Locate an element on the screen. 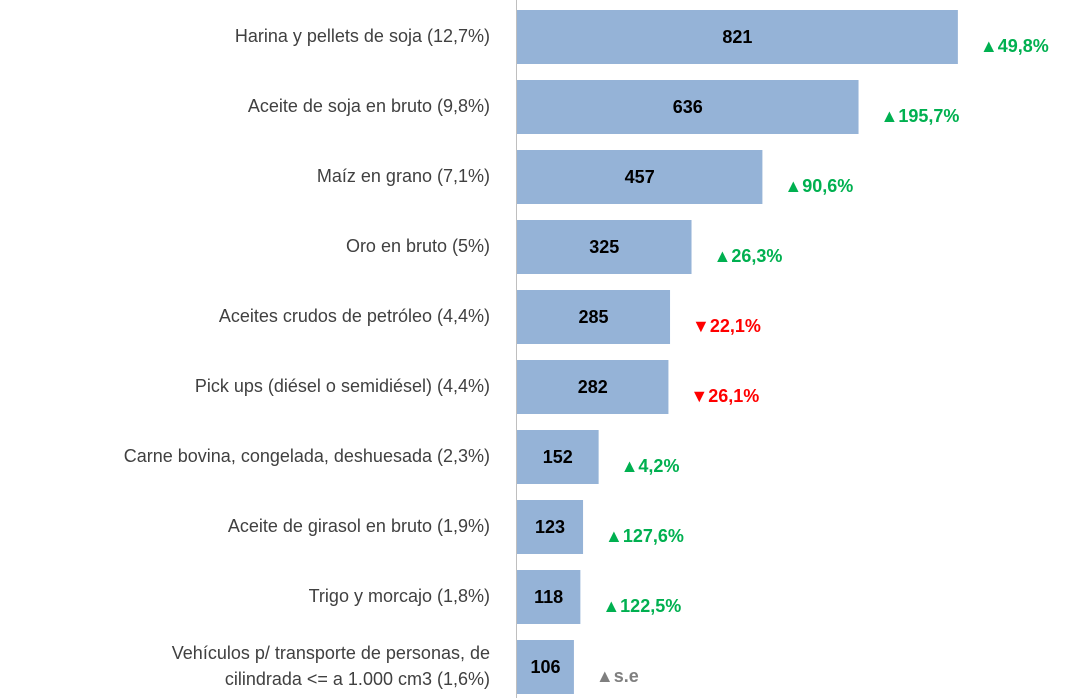 The height and width of the screenshot is (698, 1085). value-label: 152 is located at coordinates (558, 457).